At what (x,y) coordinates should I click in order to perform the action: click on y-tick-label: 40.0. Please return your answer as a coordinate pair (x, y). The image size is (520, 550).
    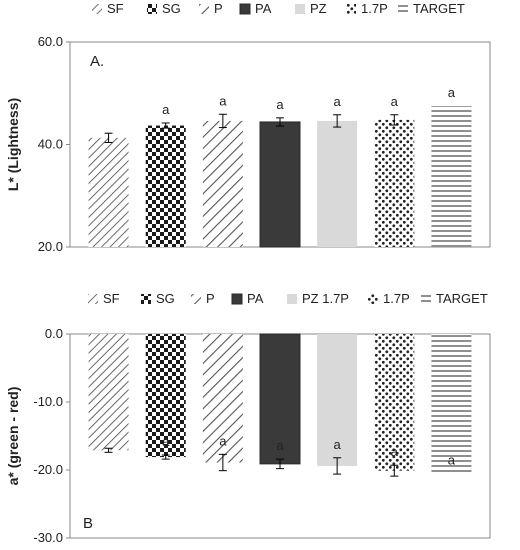
    Looking at the image, I should click on (50, 144).